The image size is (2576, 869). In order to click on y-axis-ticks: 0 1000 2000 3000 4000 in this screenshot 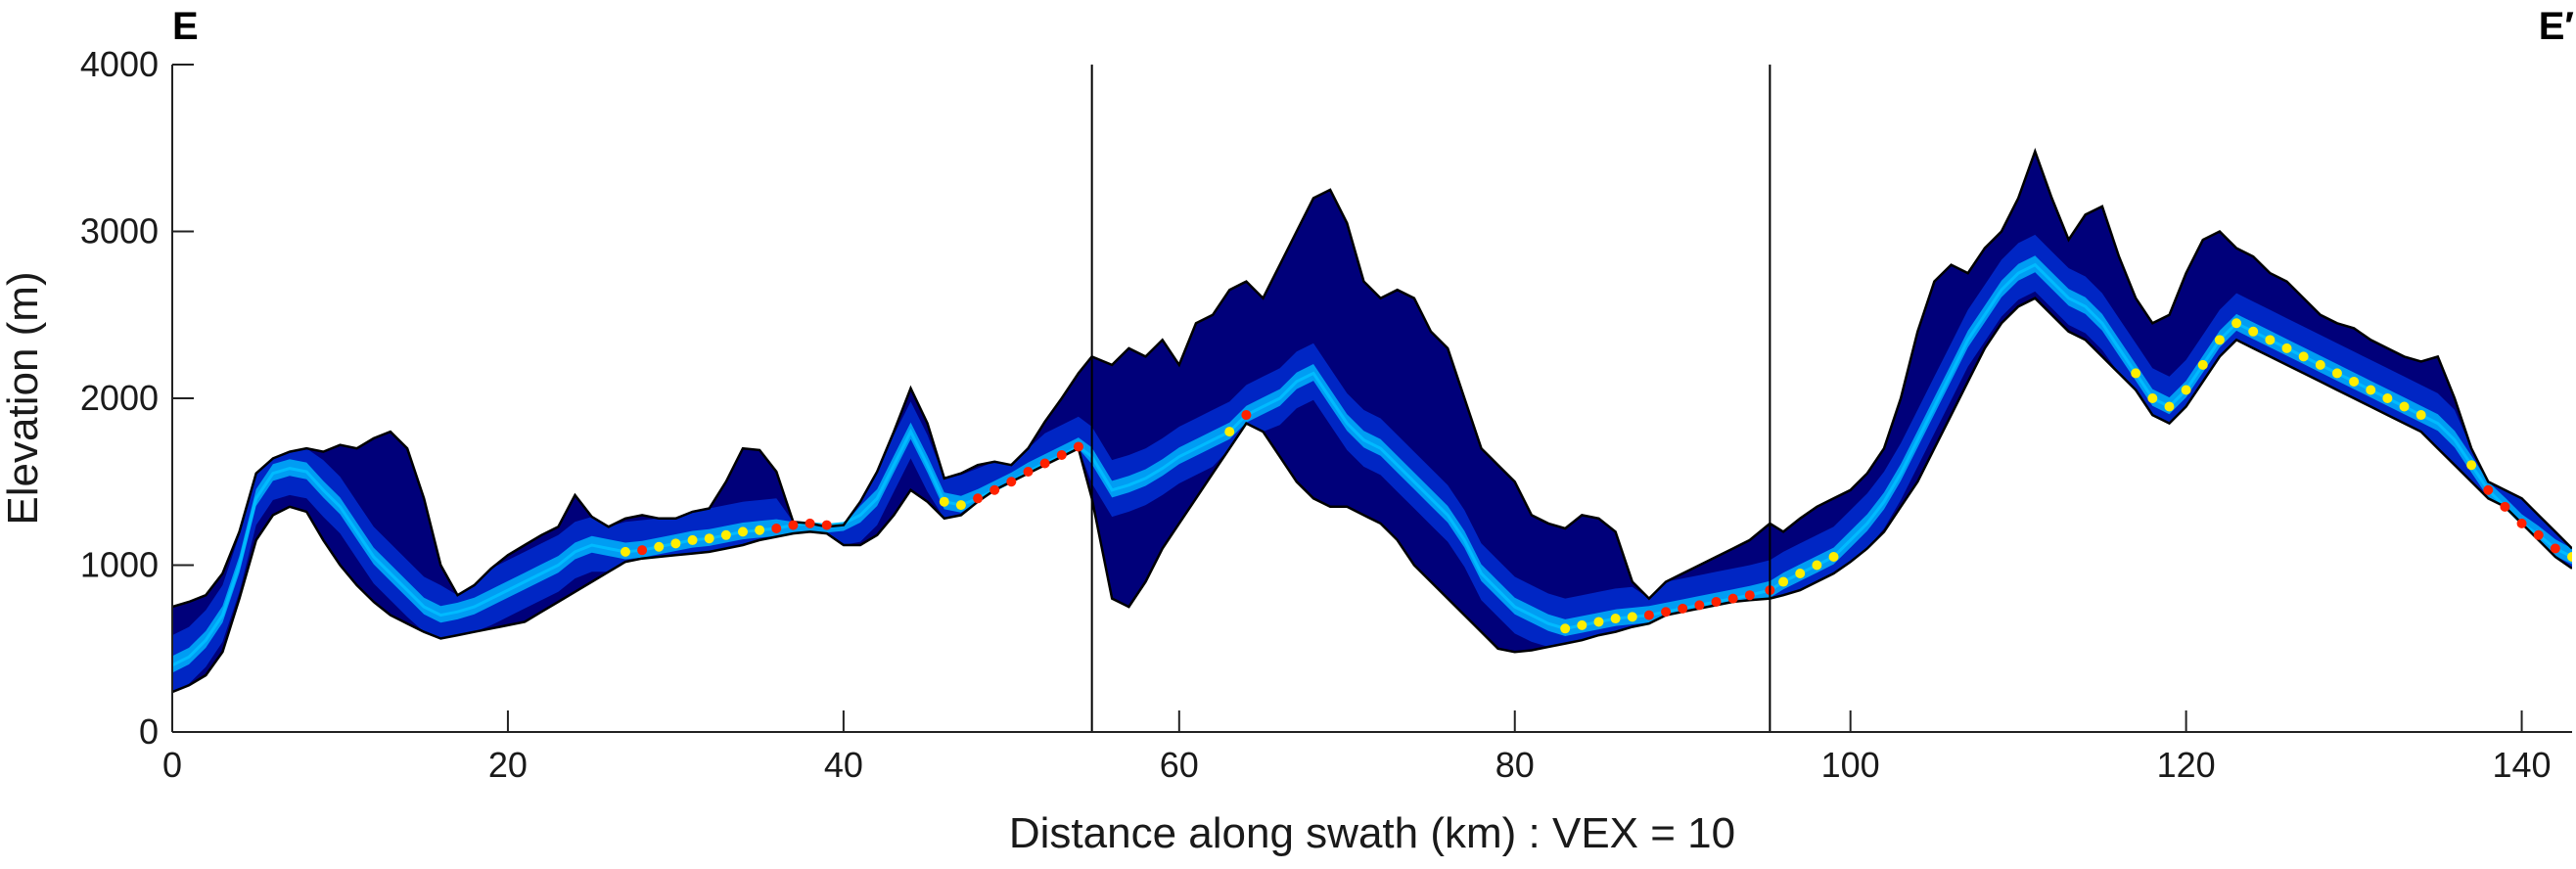, I will do `click(137, 398)`.